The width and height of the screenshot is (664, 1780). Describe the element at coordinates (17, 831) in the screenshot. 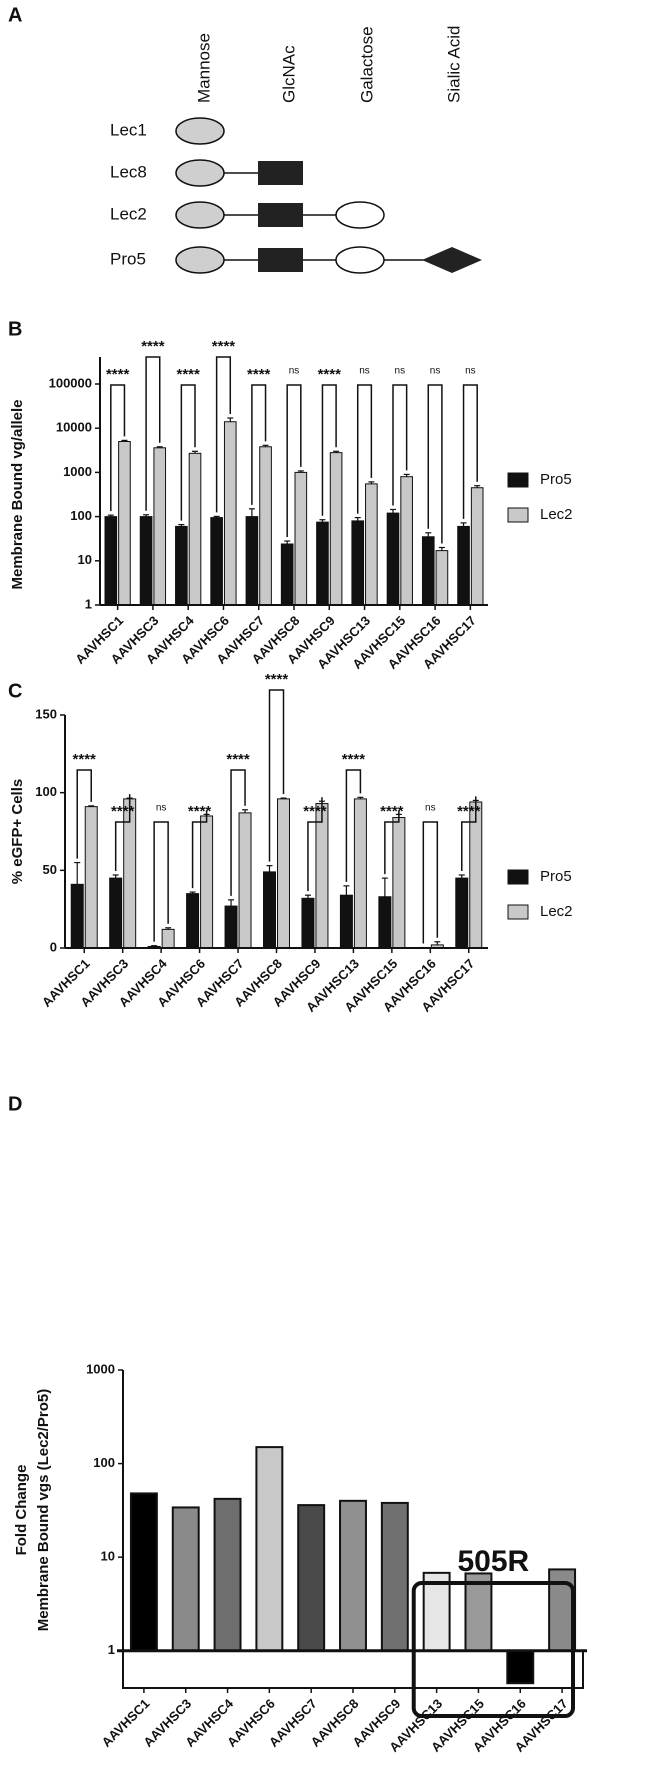

I see `y-axis-label: % eGFP+ Cells` at that location.